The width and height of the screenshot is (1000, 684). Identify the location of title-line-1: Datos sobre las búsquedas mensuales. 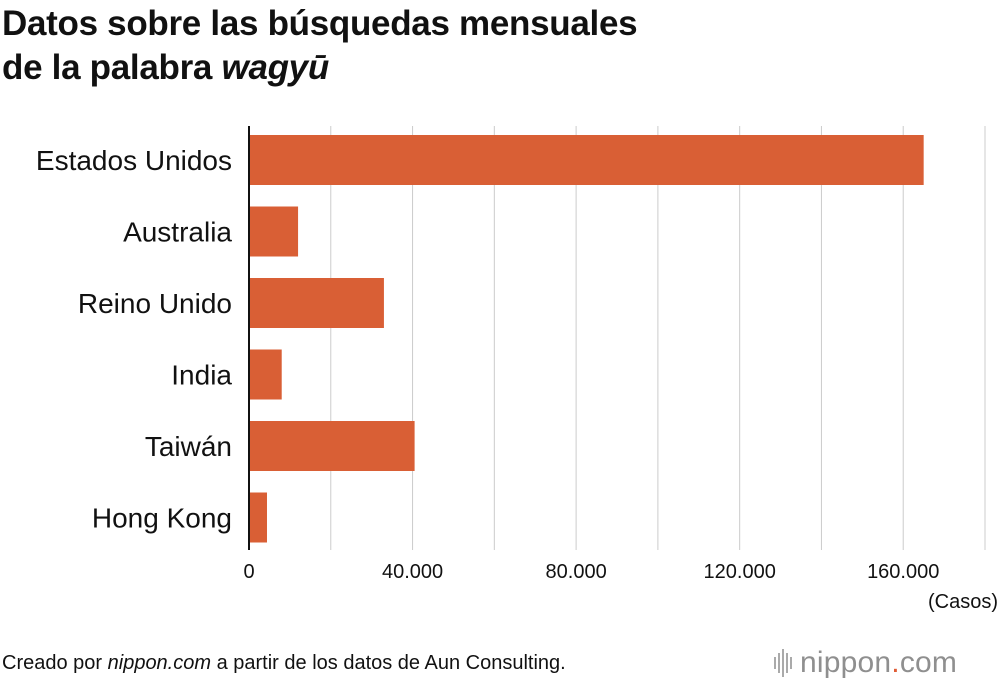
(320, 23).